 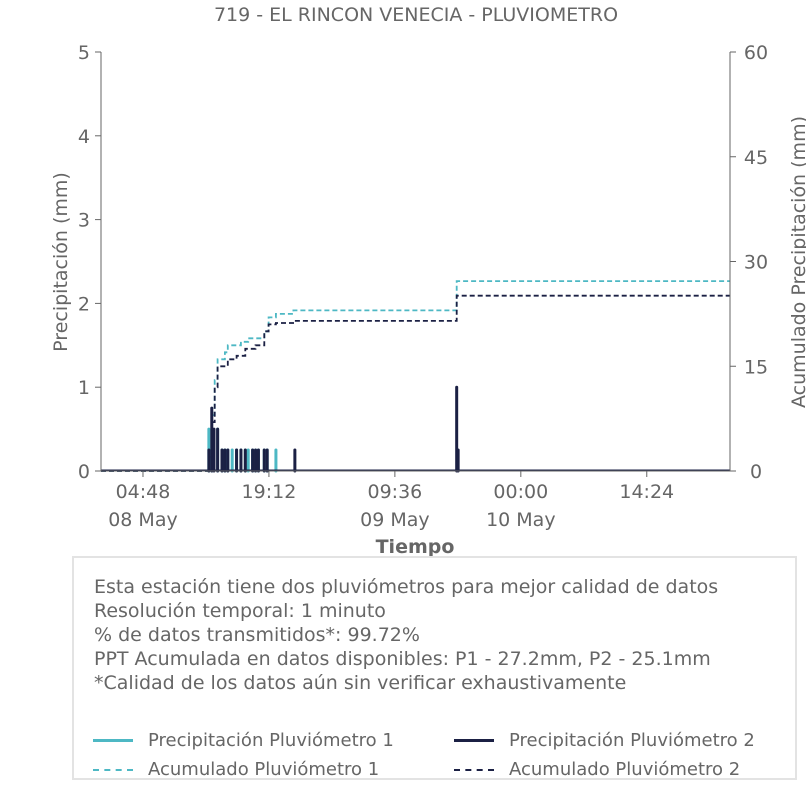 What do you see at coordinates (646, 492) in the screenshot?
I see `x-tick-label: 14:24` at bounding box center [646, 492].